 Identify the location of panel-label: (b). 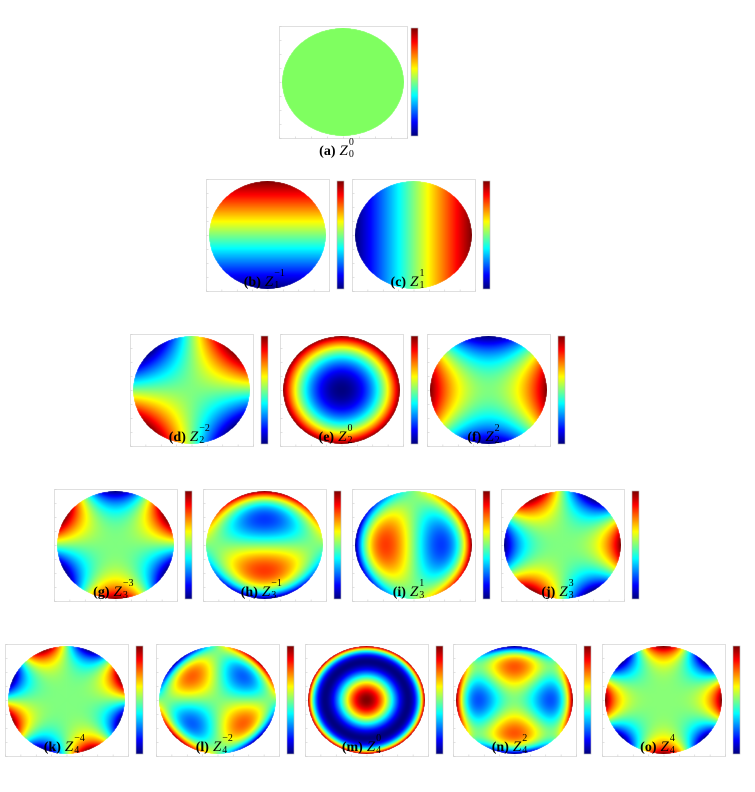
(252, 282).